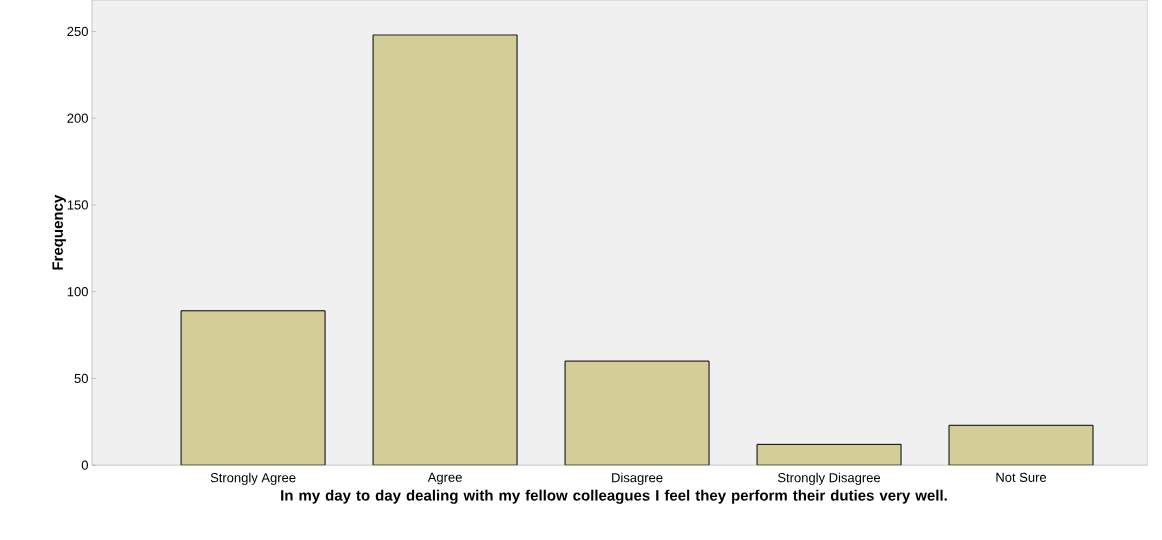 Image resolution: width=1162 pixels, height=540 pixels. I want to click on y-axis-title: Frequency, so click(59, 232).